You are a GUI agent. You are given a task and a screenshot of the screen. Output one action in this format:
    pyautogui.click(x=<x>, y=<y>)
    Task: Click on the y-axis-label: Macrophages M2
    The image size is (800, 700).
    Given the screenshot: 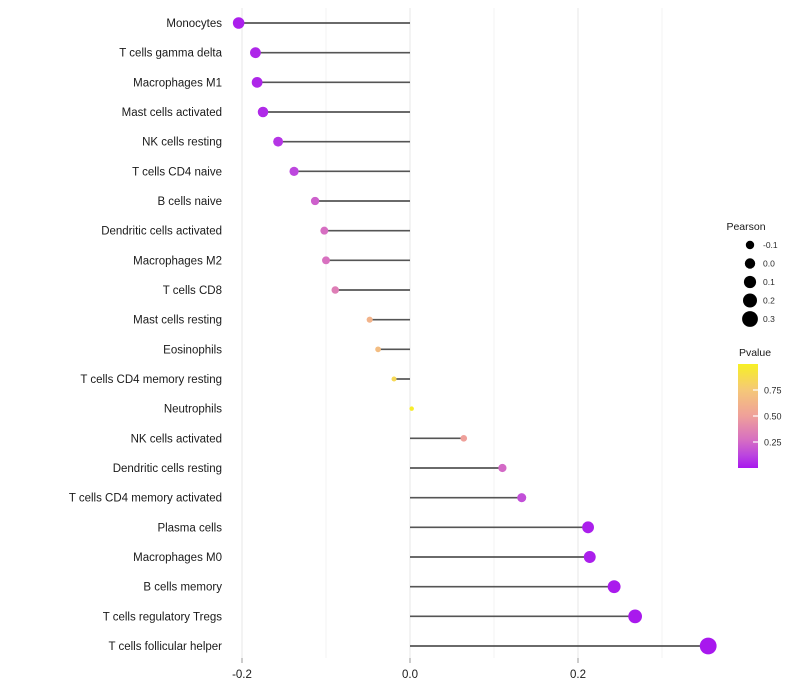 What is the action you would take?
    pyautogui.click(x=177, y=261)
    